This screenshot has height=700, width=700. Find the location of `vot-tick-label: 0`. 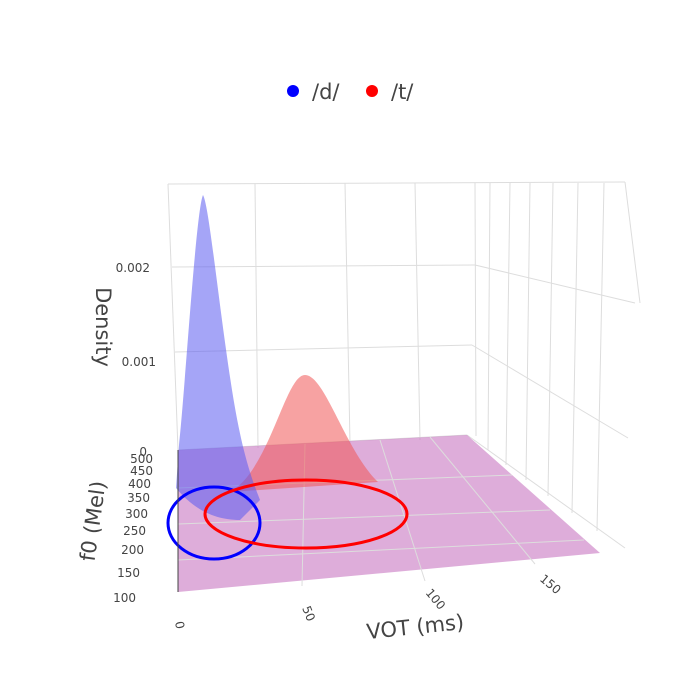

vot-tick-label: 0 is located at coordinates (179, 625).